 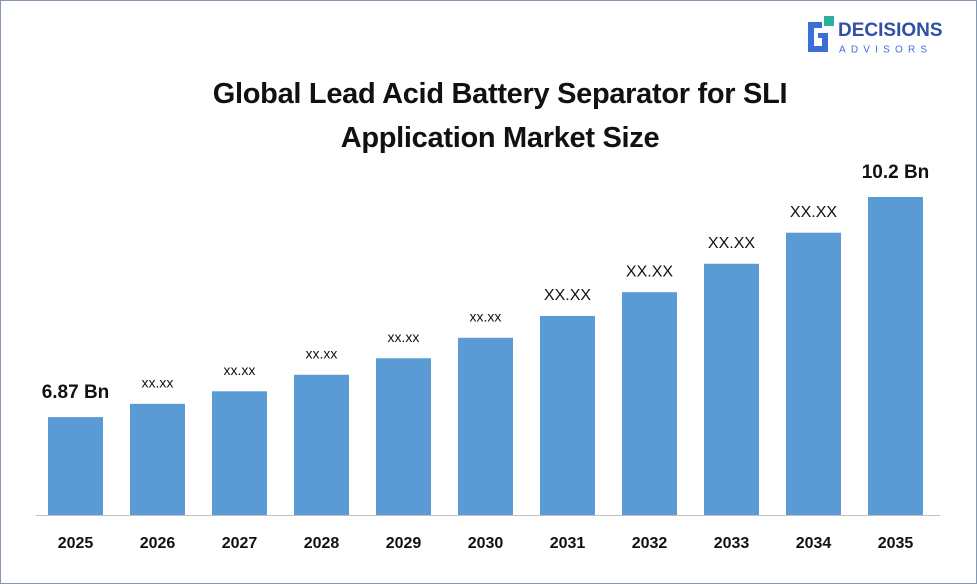 What do you see at coordinates (814, 543) in the screenshot?
I see `x-tick-label: 2034` at bounding box center [814, 543].